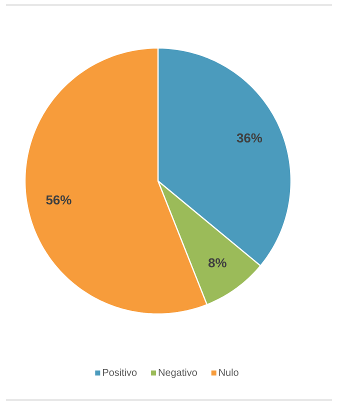  What do you see at coordinates (249, 138) in the screenshot?
I see `data-label: 36%` at bounding box center [249, 138].